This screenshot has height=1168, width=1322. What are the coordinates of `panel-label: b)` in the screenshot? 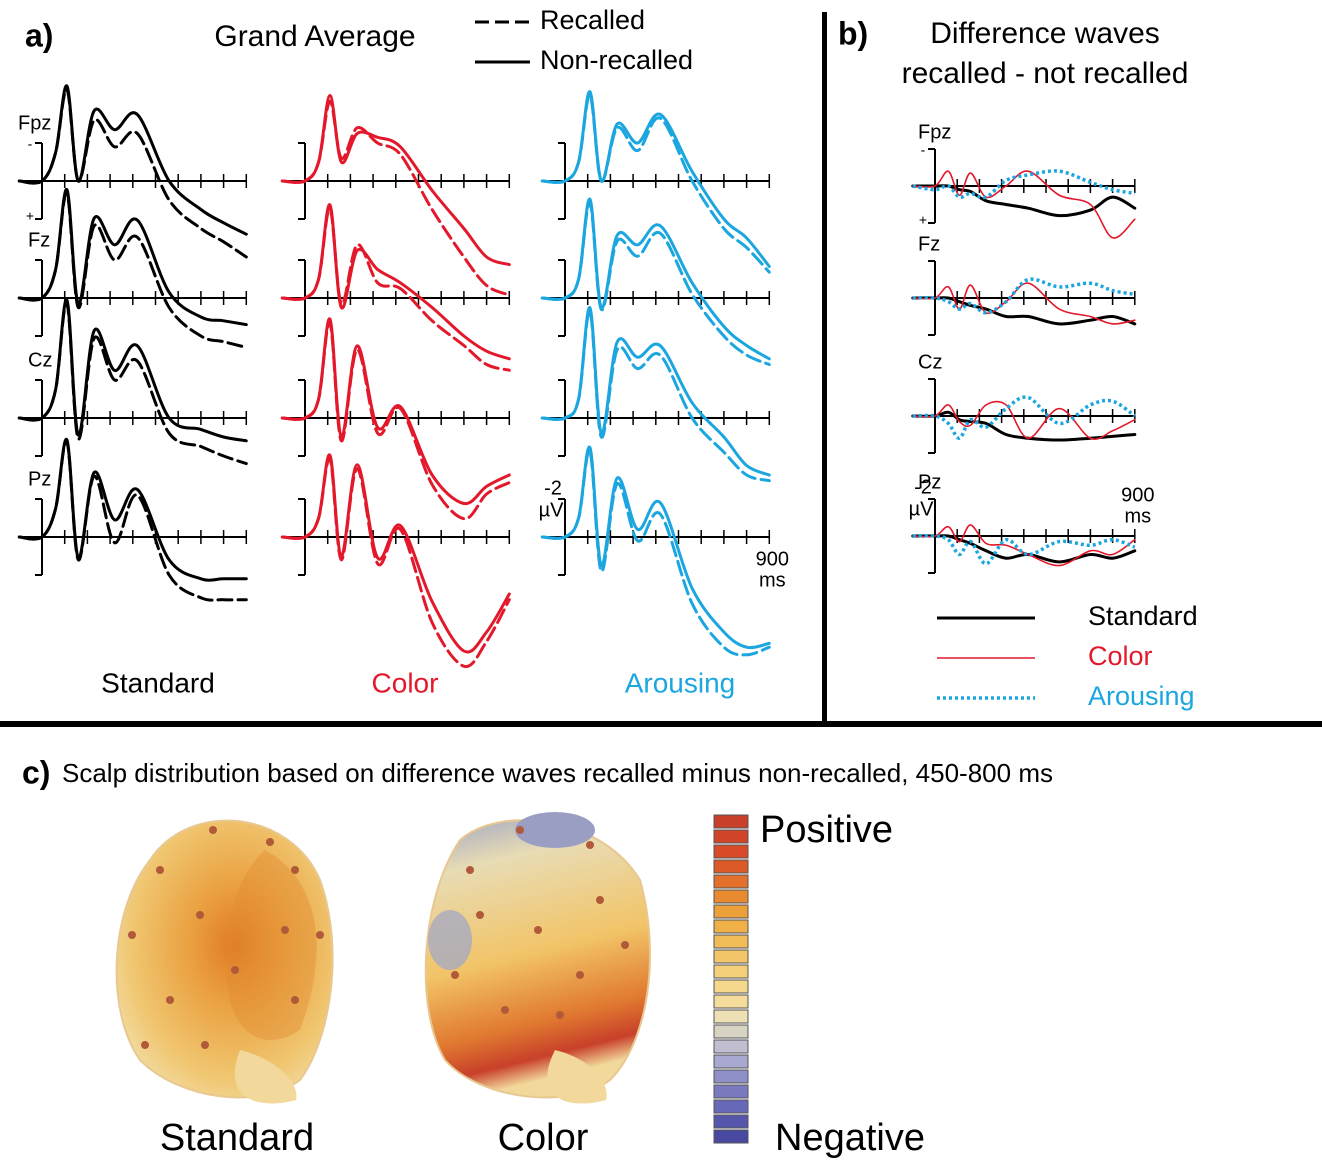 It's located at (853, 33).